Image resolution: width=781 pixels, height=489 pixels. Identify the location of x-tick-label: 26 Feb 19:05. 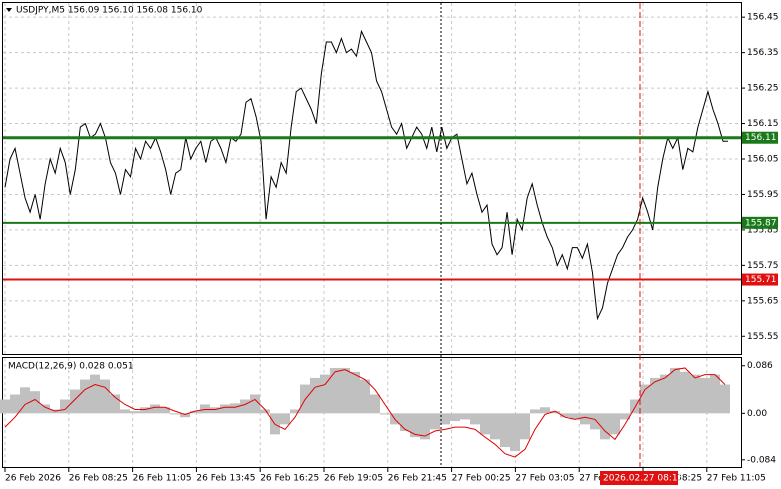
(353, 479).